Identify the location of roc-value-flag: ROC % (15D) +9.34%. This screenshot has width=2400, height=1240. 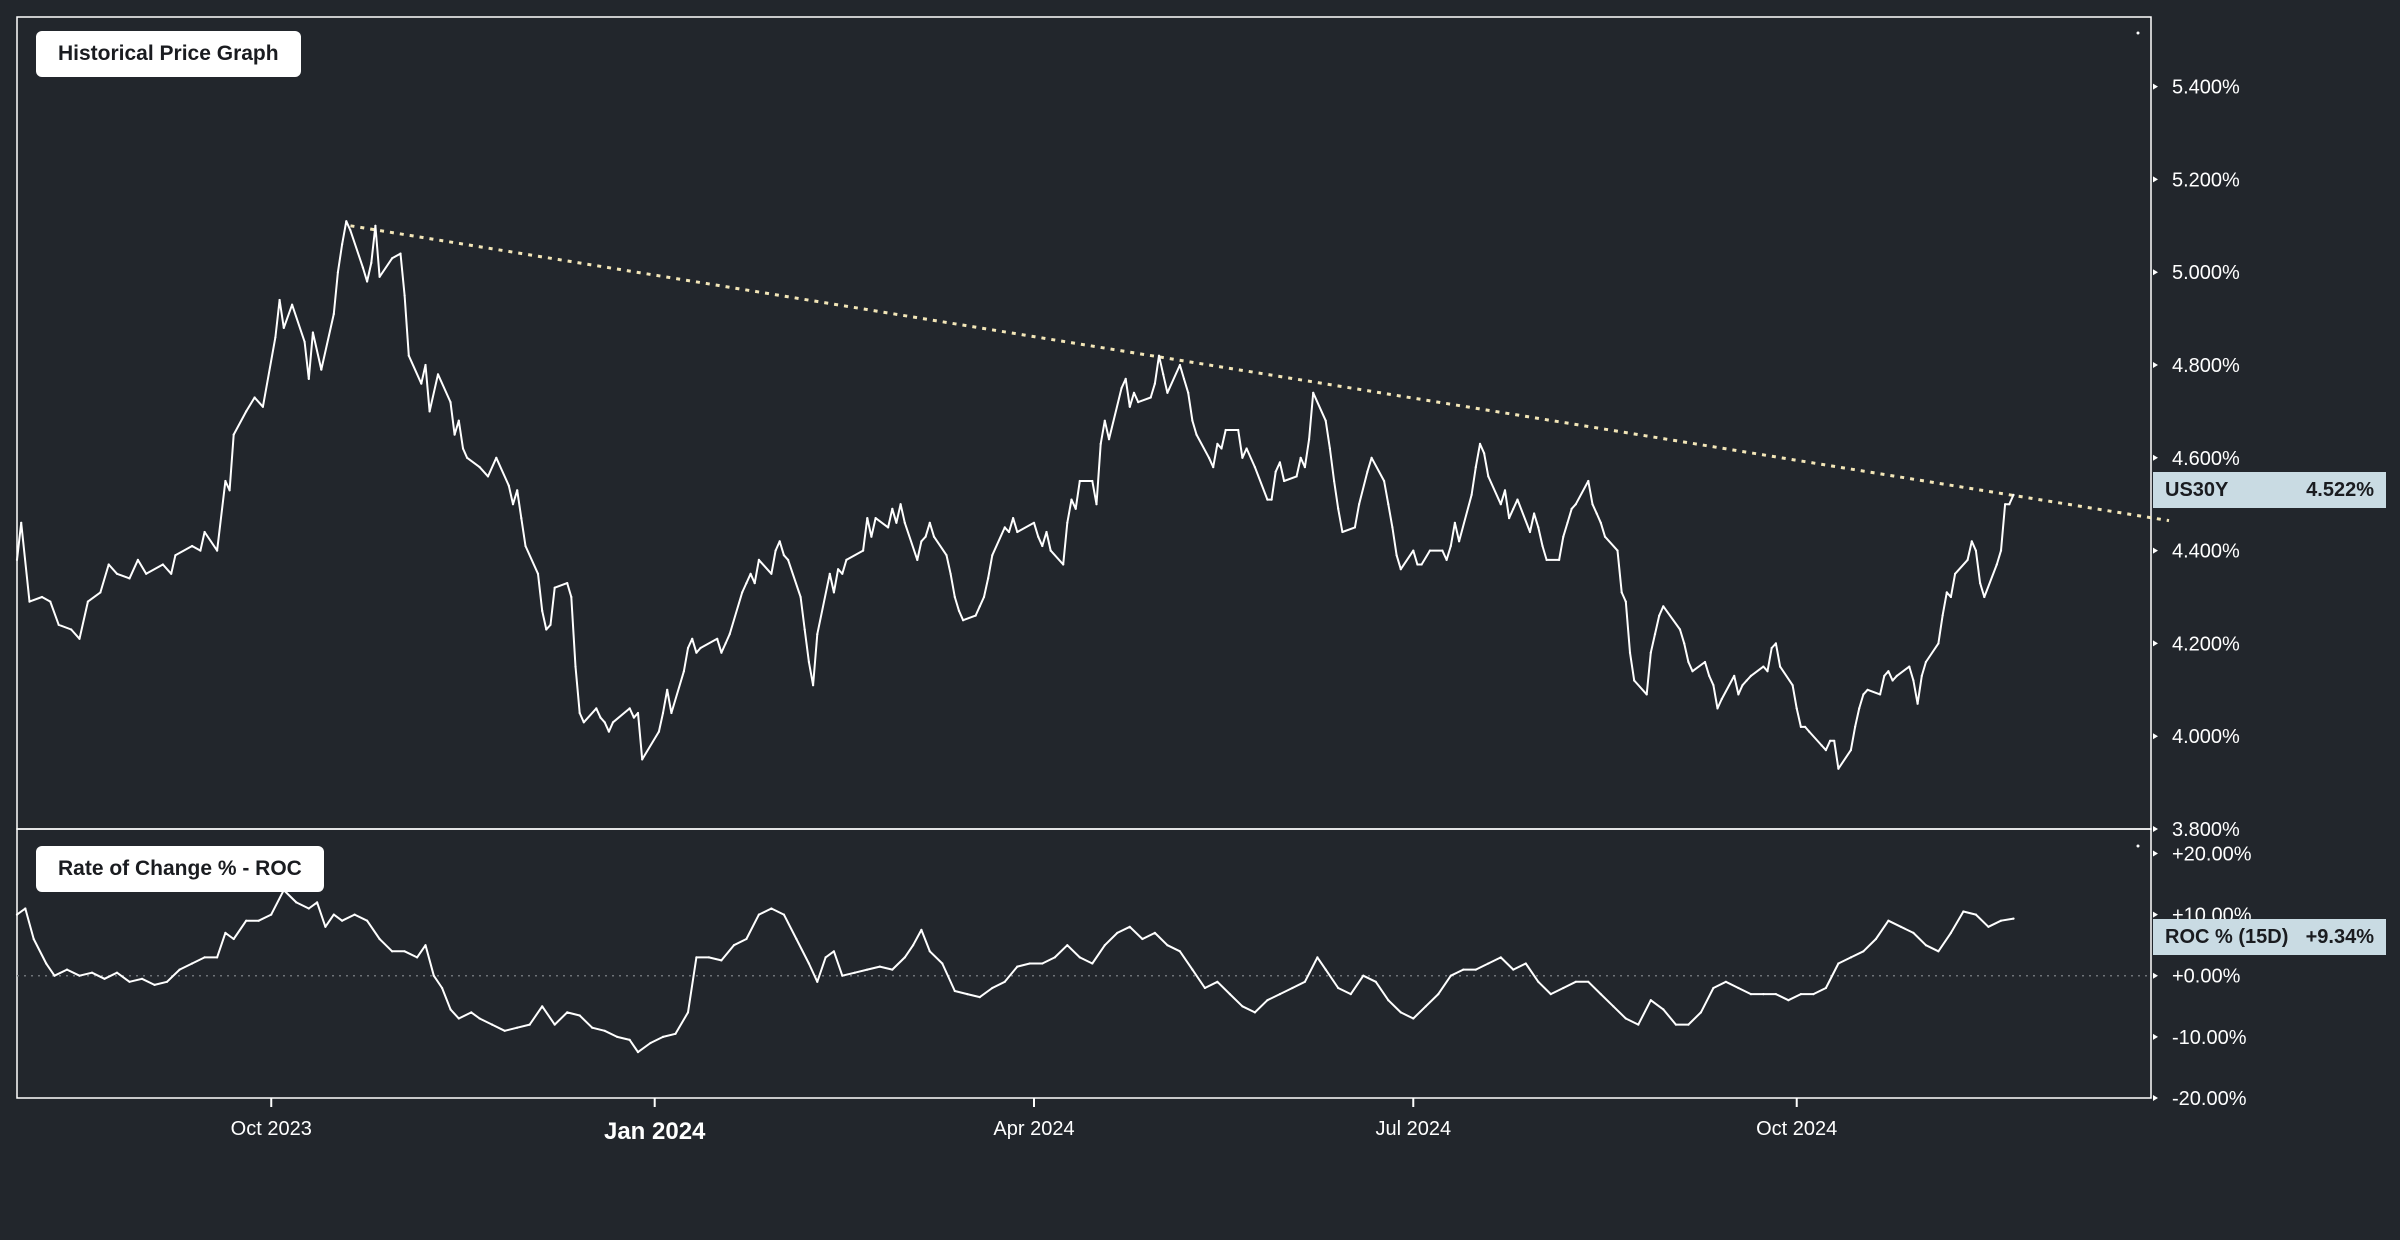
(2269, 937).